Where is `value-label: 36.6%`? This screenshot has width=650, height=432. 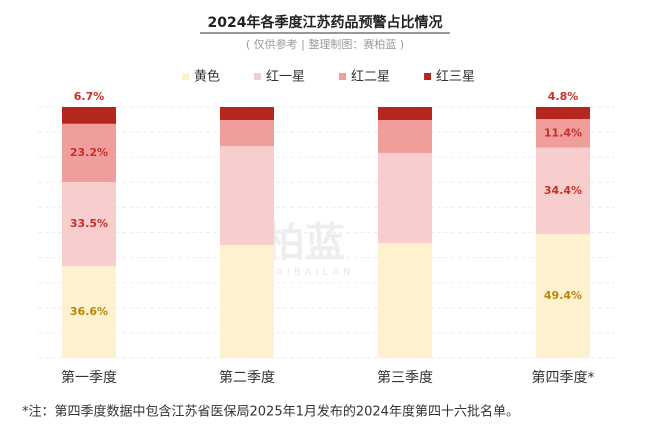 value-label: 36.6% is located at coordinates (89, 311).